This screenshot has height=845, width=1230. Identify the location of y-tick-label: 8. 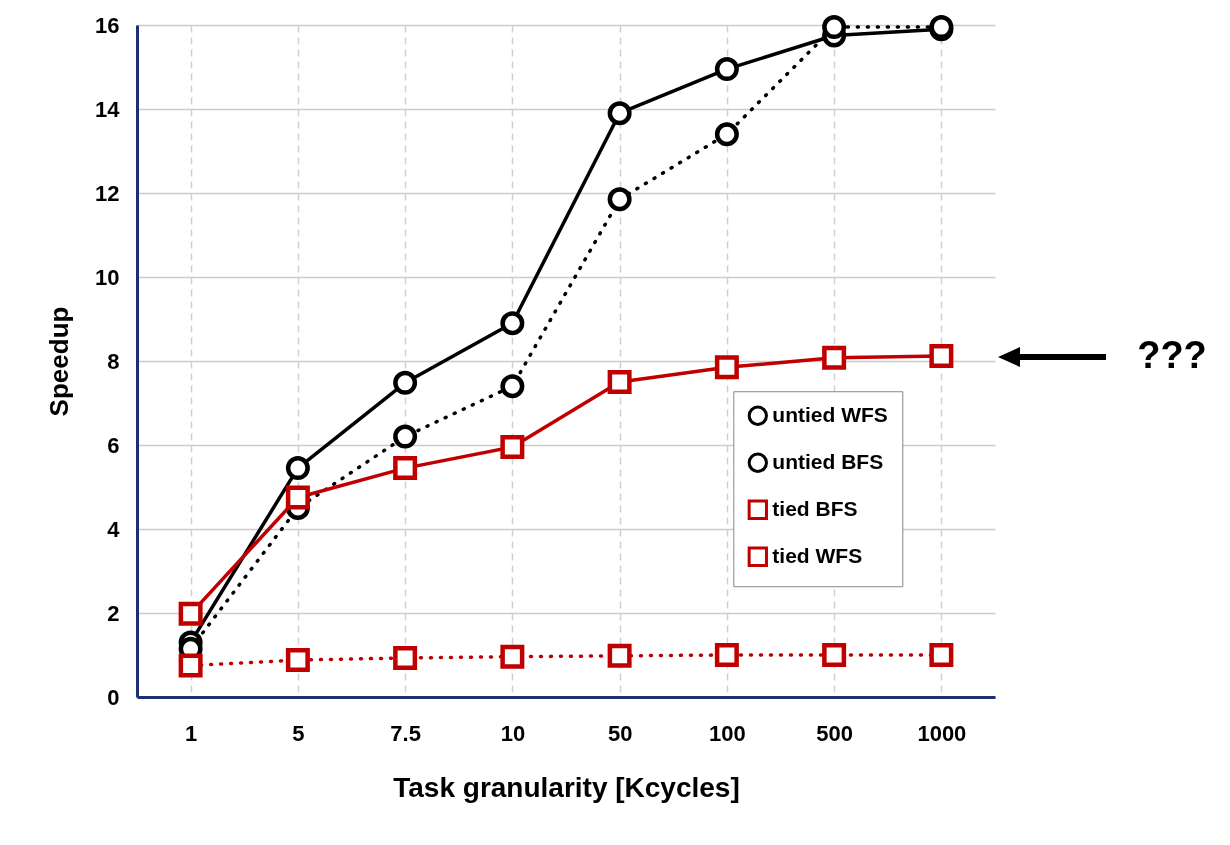
(113, 361).